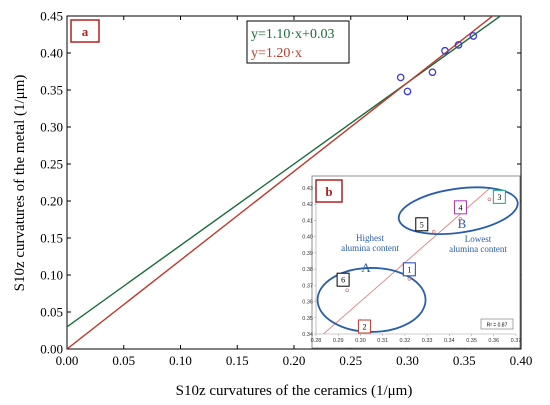  I want to click on inset-point-label-text: 5, so click(422, 224).